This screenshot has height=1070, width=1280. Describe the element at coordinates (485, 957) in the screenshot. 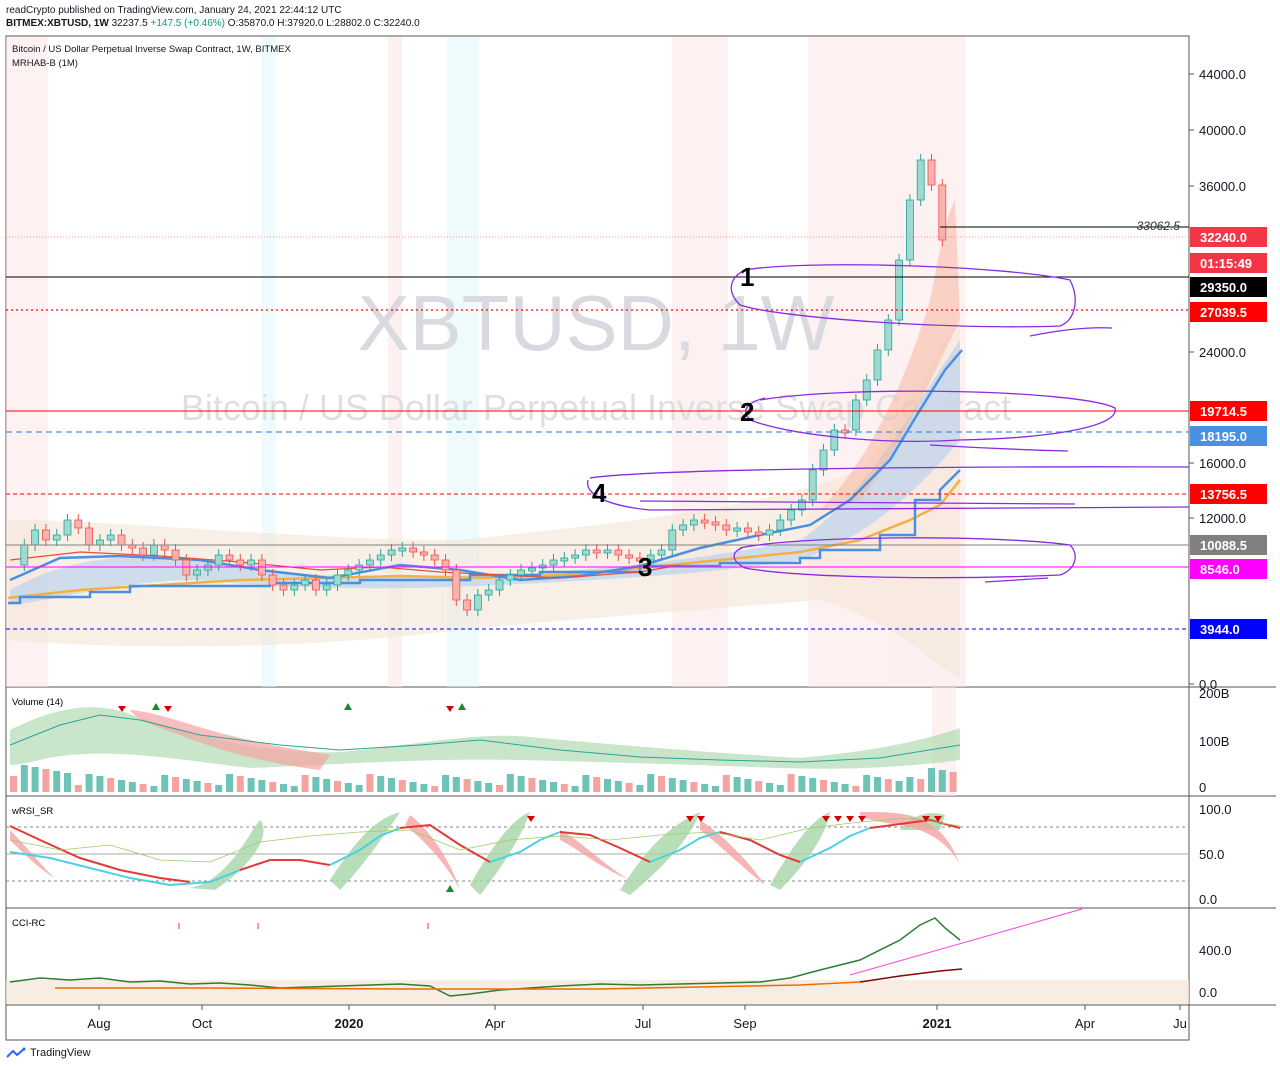

I see `cci-line-green` at that location.